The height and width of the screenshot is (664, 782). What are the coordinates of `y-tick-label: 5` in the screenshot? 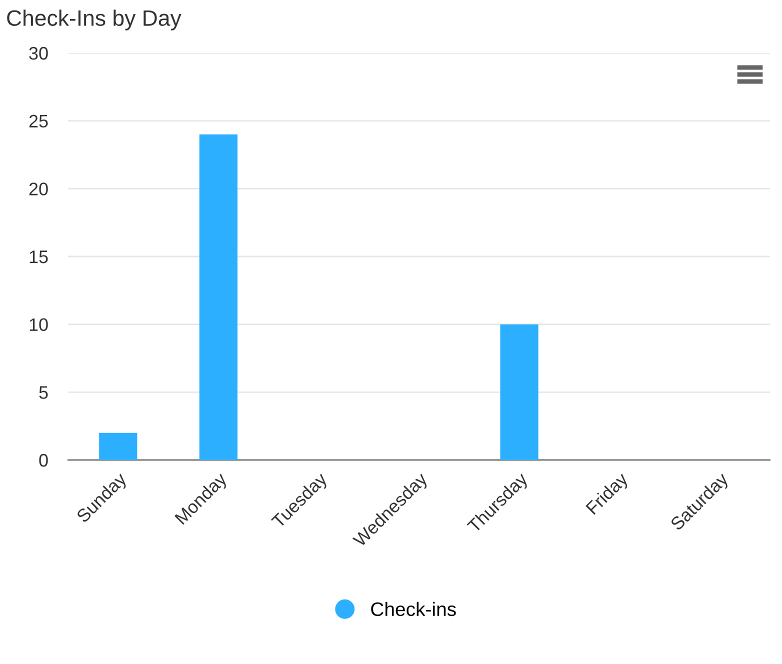 It's located at (43, 392).